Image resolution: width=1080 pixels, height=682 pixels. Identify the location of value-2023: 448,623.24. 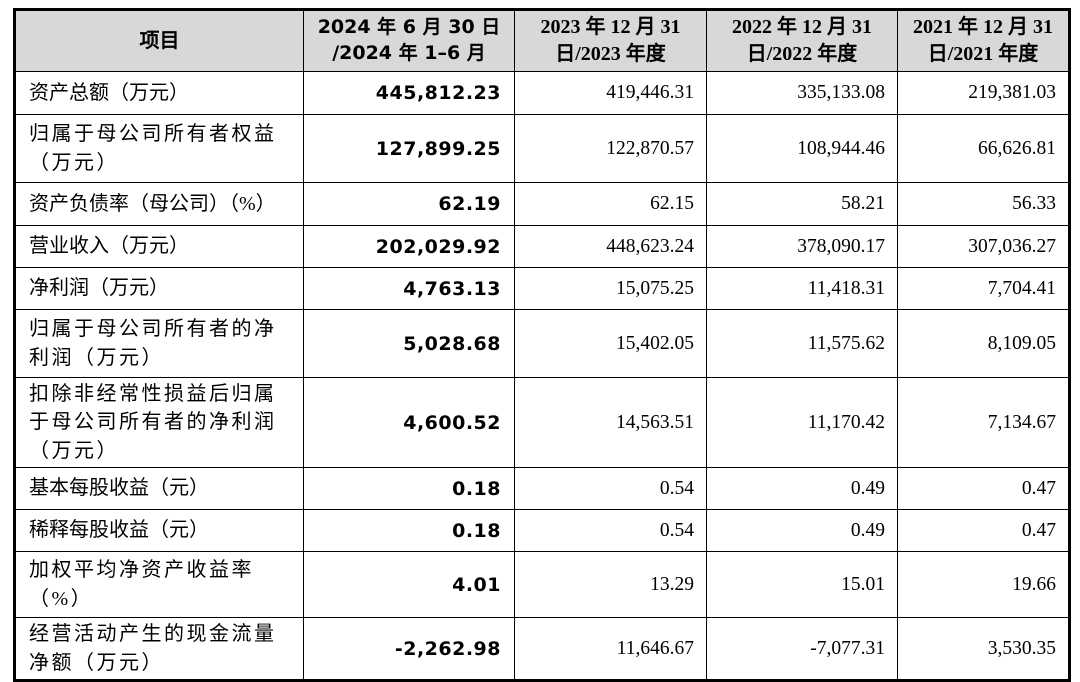
(610, 246).